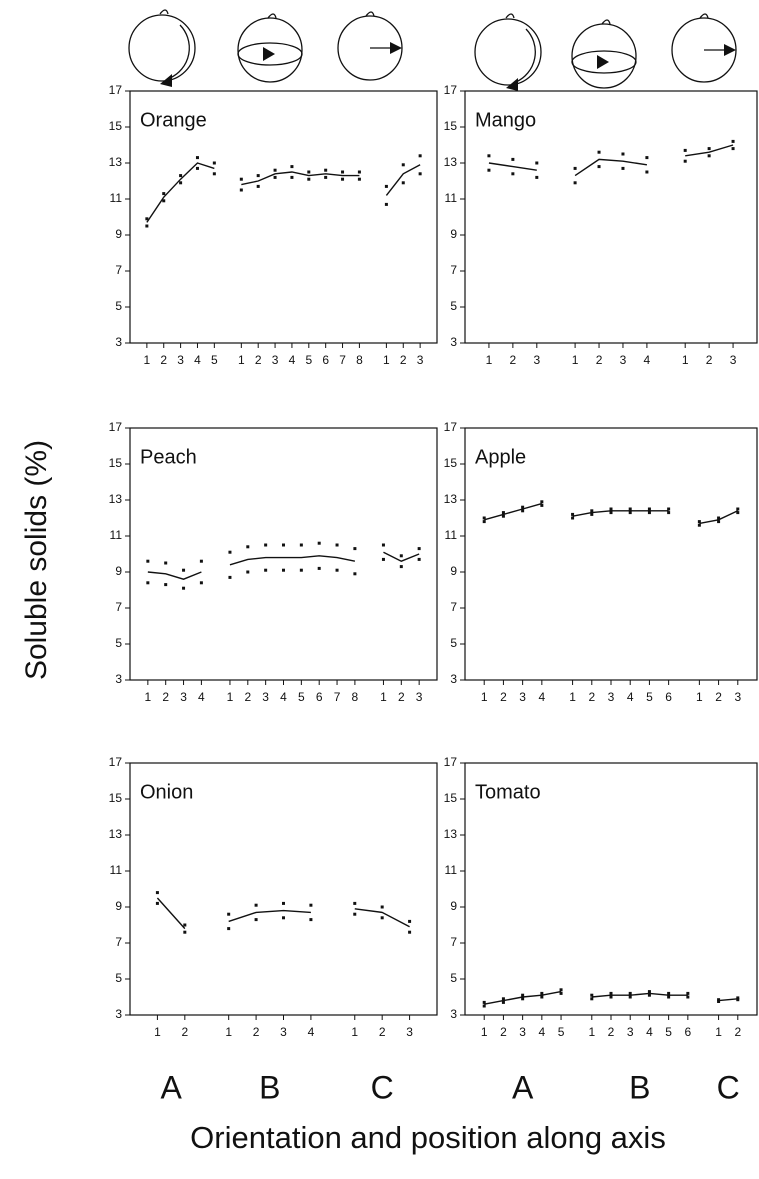  Describe the element at coordinates (355, 697) in the screenshot. I see `x-tick-label: 8` at that location.